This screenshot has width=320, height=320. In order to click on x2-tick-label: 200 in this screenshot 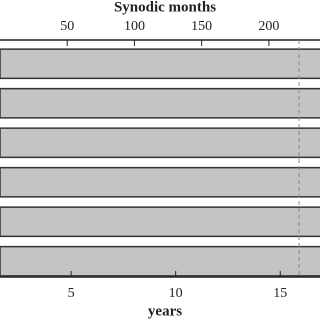, I will do `click(268, 26)`.